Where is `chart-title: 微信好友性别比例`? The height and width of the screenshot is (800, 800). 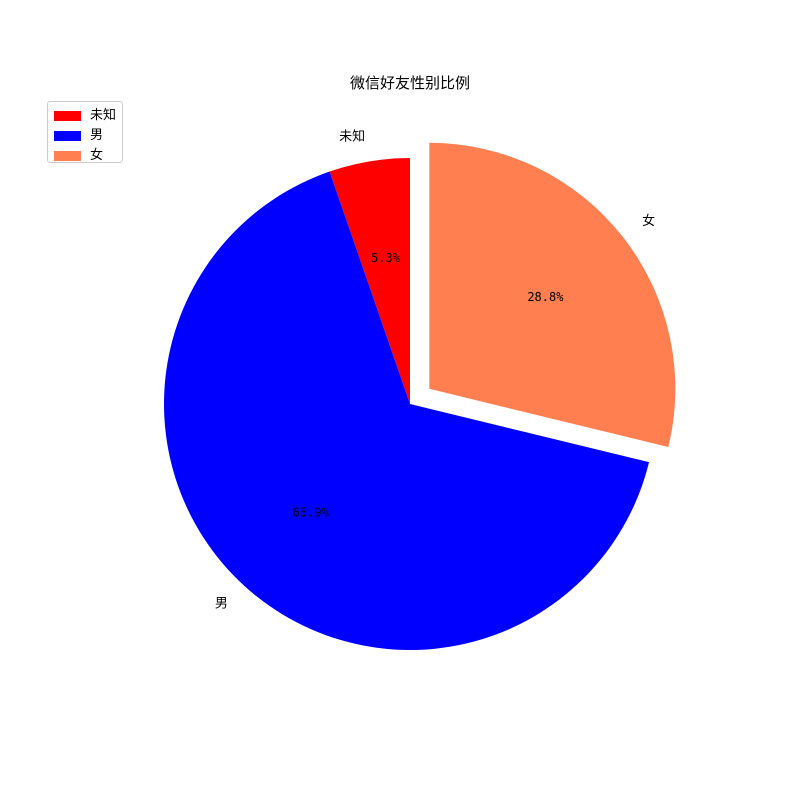
chart-title: 微信好友性别比例 is located at coordinates (409, 83).